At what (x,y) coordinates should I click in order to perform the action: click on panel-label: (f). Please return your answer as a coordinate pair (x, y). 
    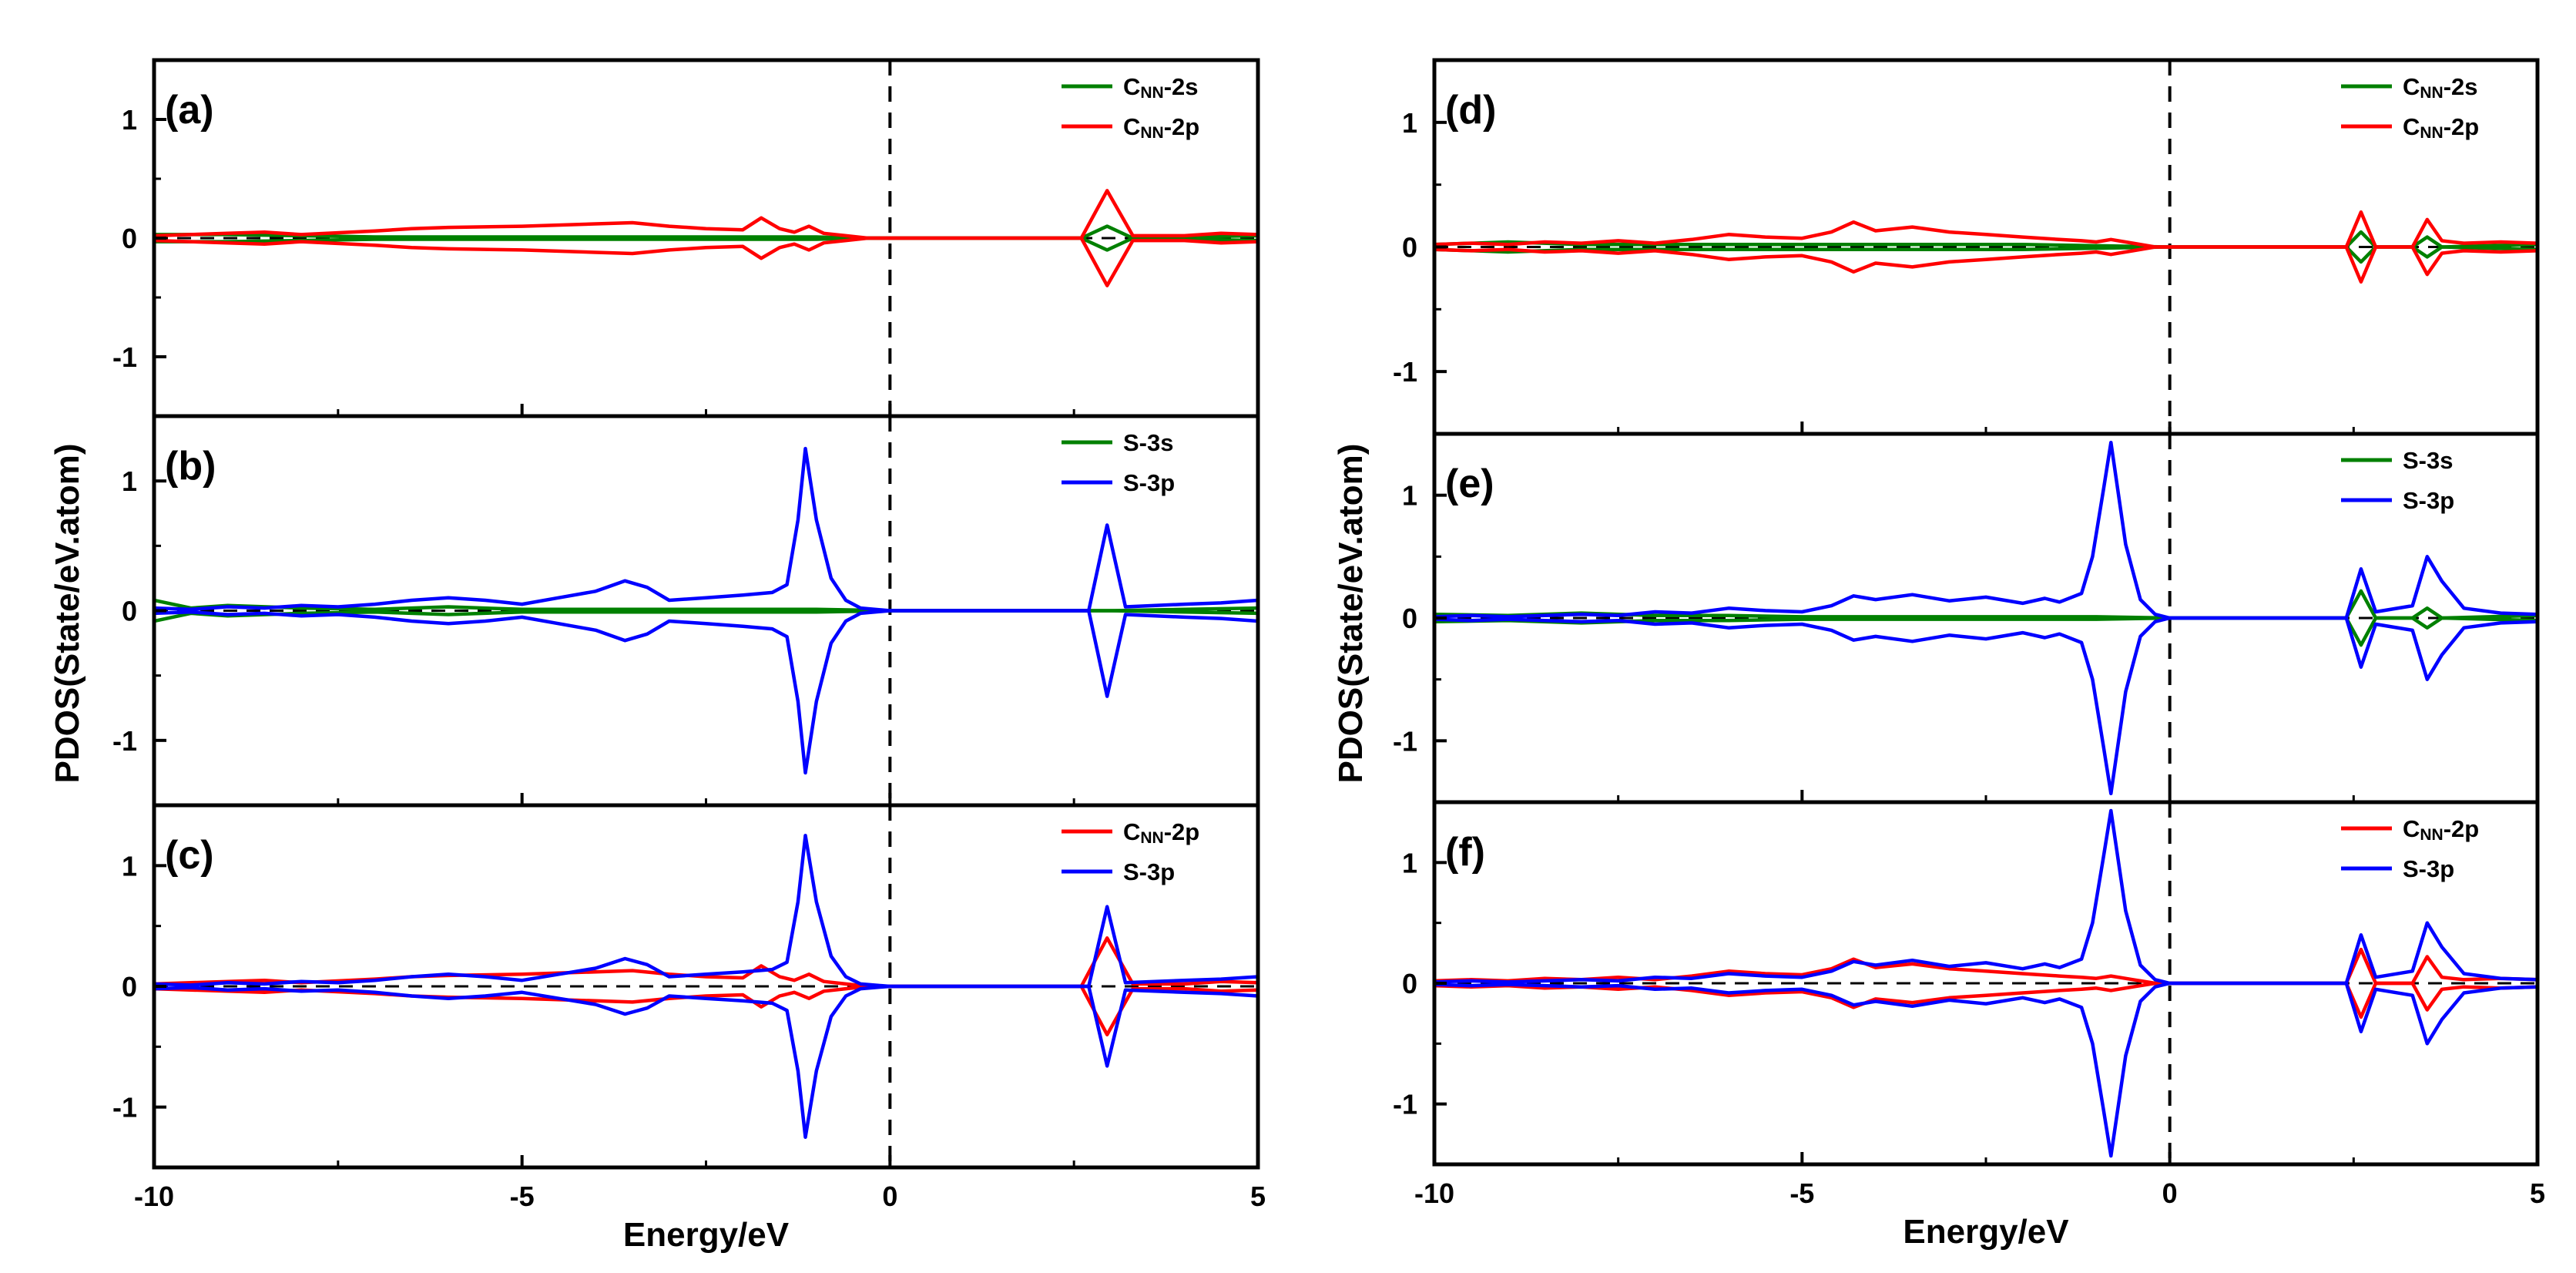
    Looking at the image, I should click on (1465, 852).